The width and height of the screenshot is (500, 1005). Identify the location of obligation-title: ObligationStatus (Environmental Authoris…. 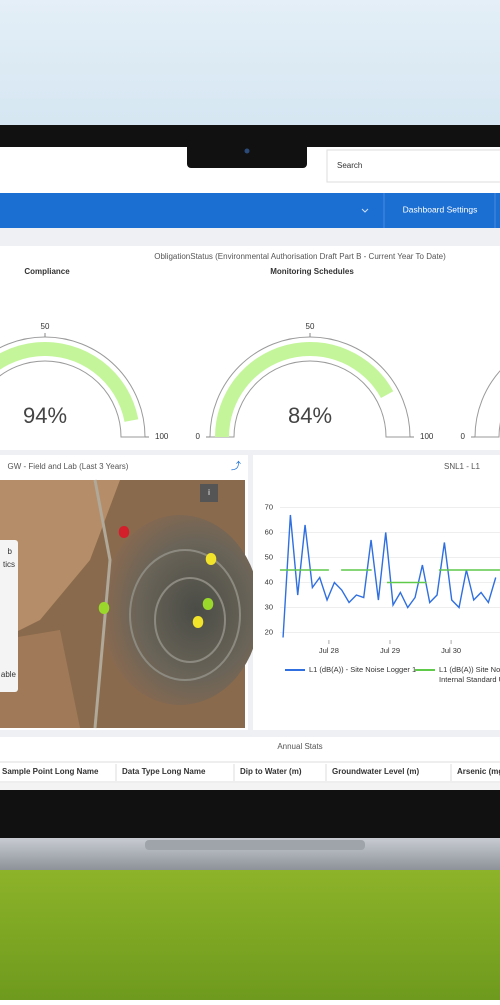
(300, 256).